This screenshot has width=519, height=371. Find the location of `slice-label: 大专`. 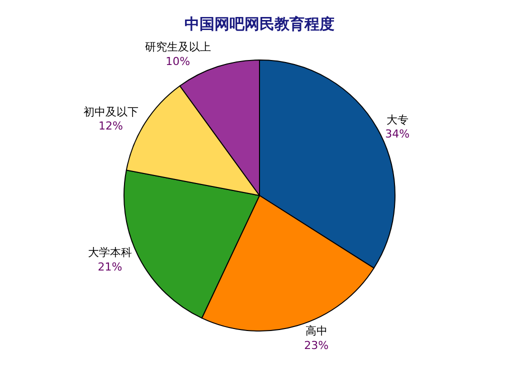

slice-label: 大专 is located at coordinates (397, 119).